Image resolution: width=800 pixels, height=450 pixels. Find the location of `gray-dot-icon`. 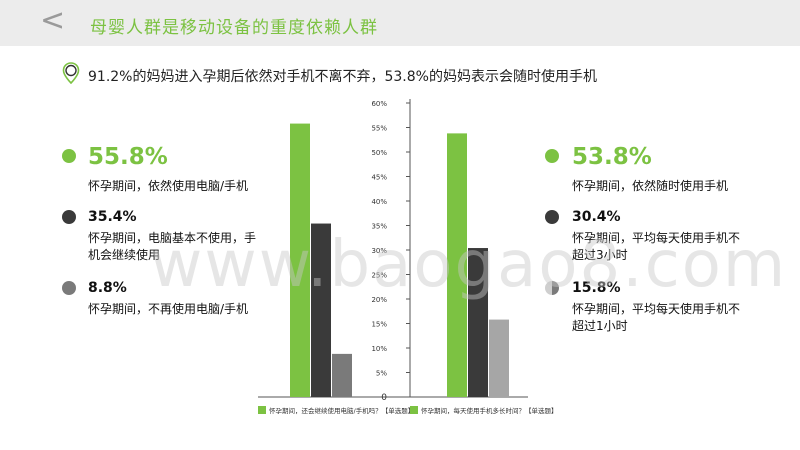

gray-dot-icon is located at coordinates (69, 288).